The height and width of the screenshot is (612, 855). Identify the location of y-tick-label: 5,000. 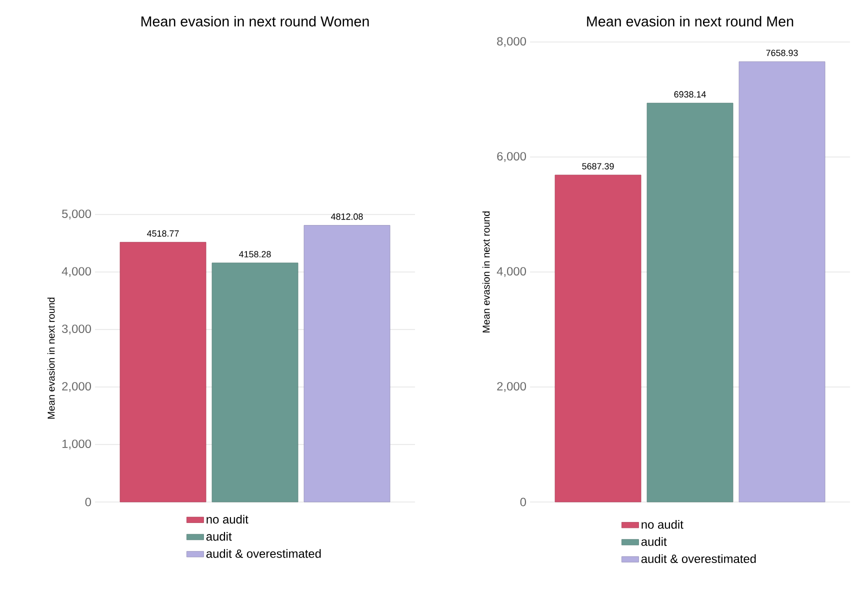
(77, 215).